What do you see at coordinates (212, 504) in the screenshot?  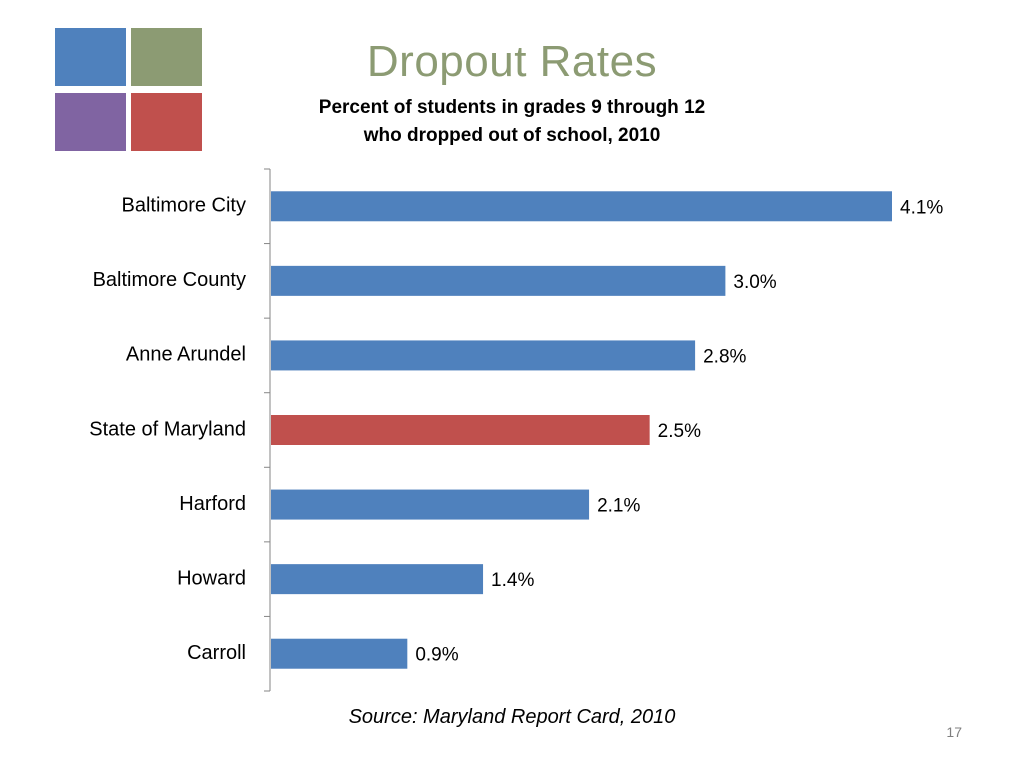 I see `category-label: Harford` at bounding box center [212, 504].